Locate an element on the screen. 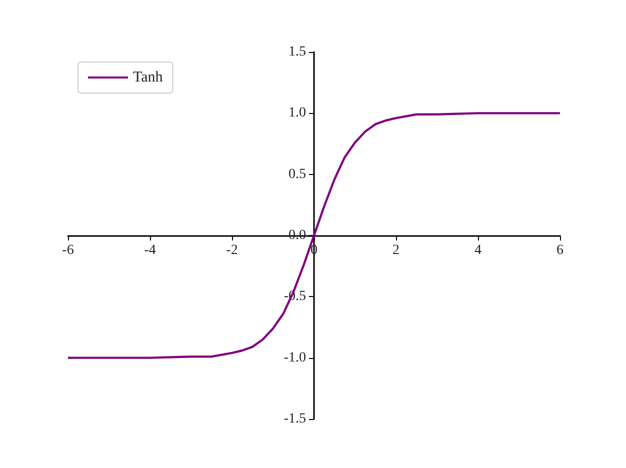 The image size is (626, 468). x-tick-label: -4 is located at coordinates (150, 250).